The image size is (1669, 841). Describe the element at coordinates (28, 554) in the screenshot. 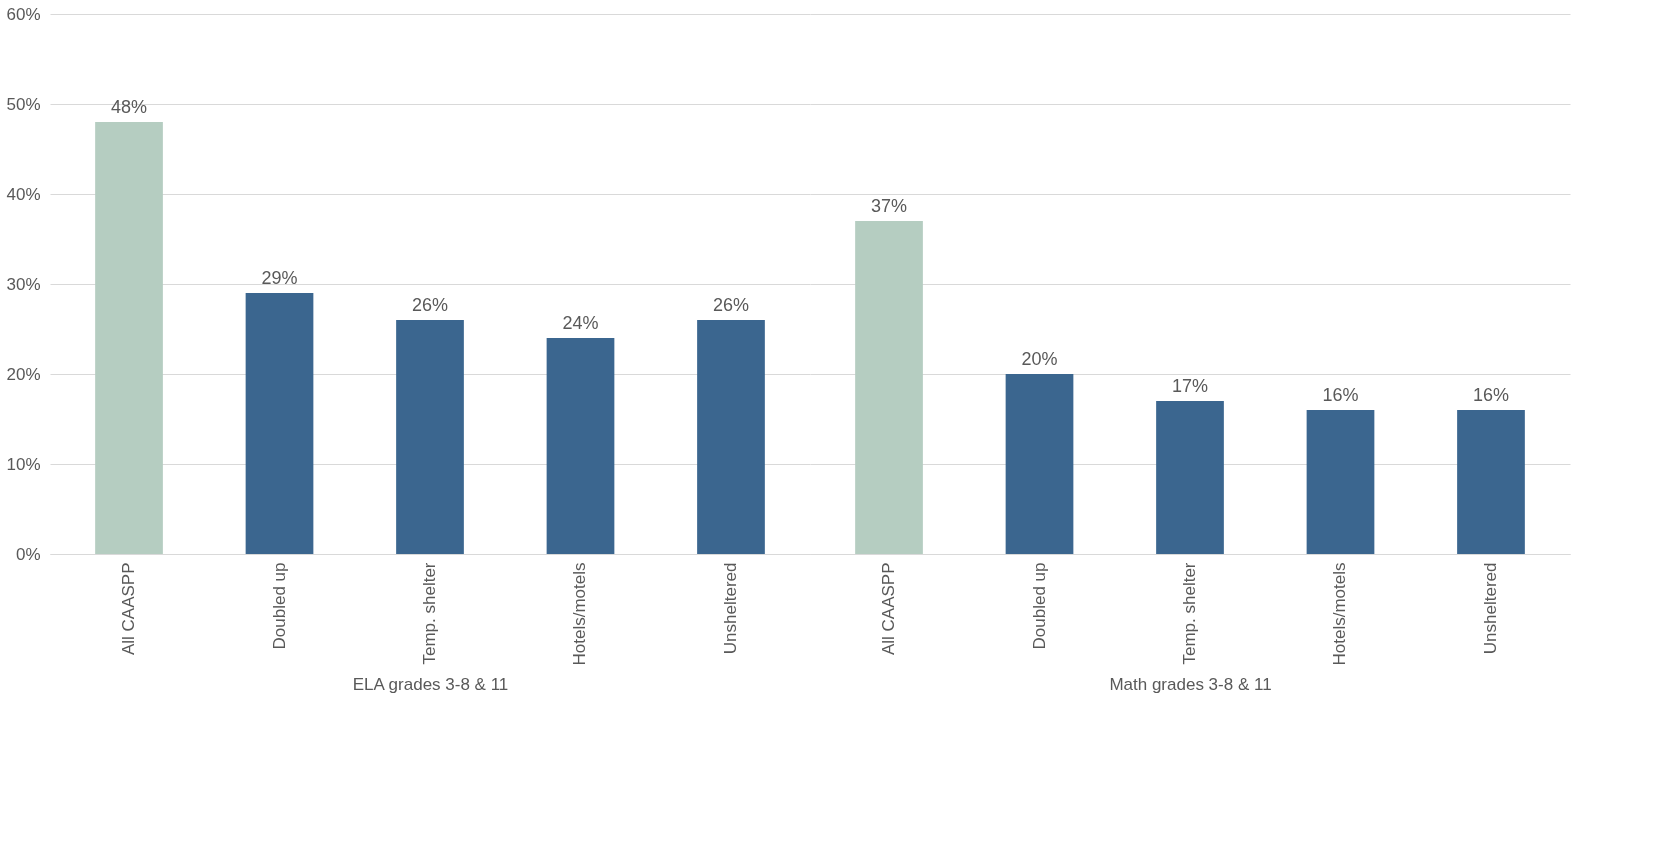

I see `y-tick-label: 0%` at that location.